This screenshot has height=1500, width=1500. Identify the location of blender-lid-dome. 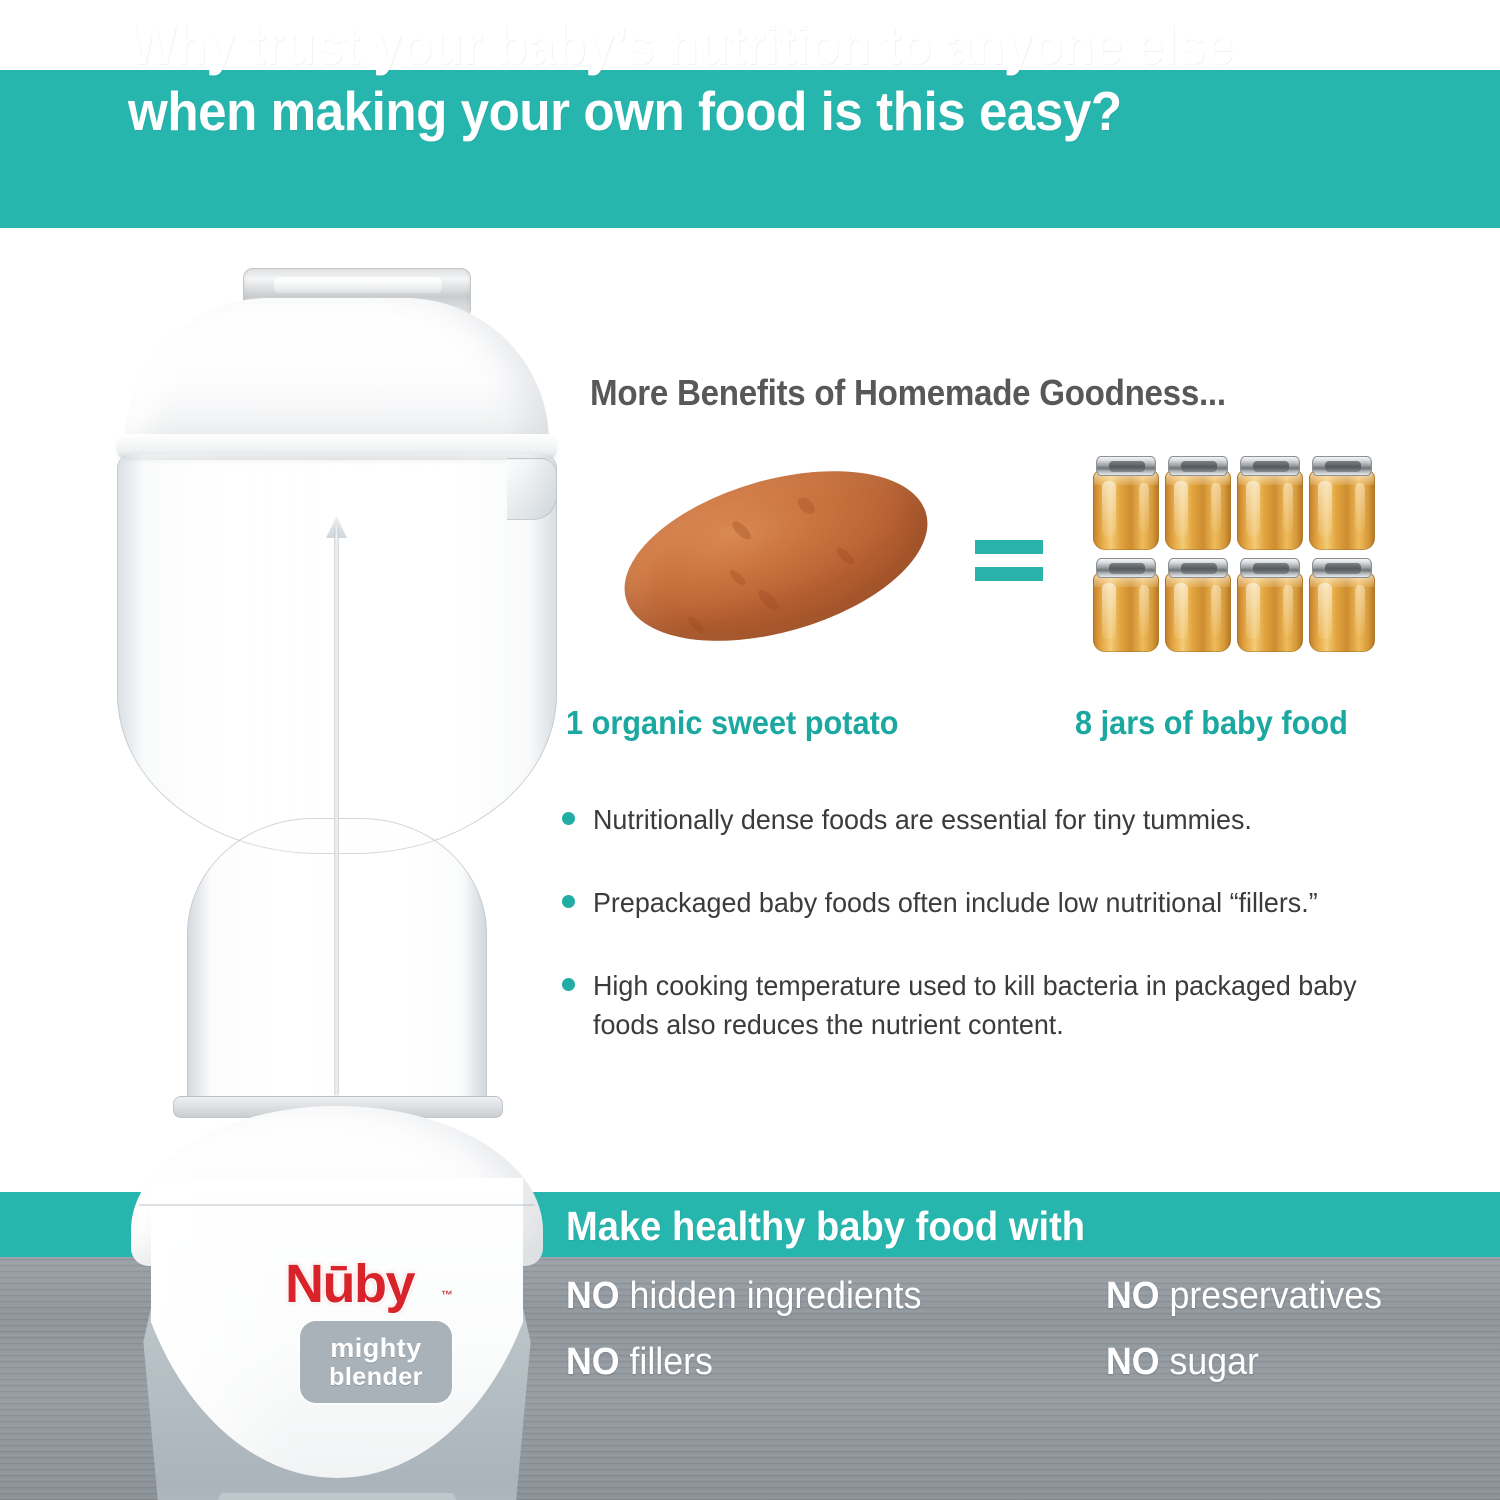
(337, 378).